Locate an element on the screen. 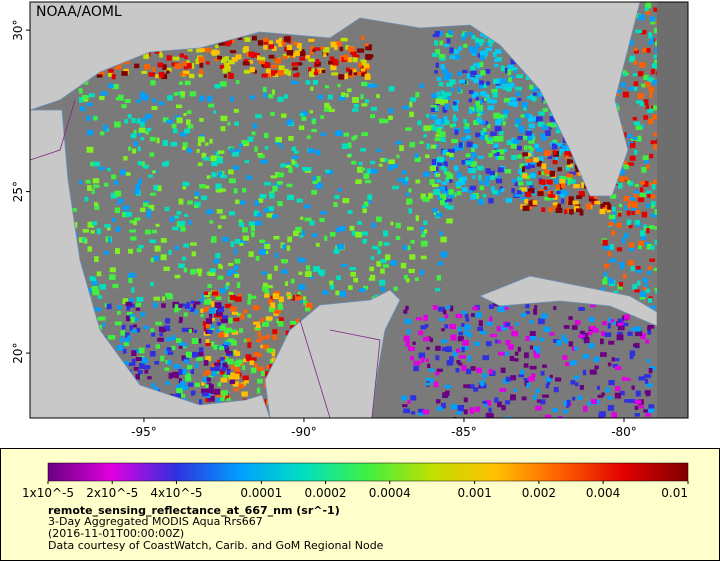 The image size is (720, 561). color-bar-label: 0.0004 is located at coordinates (390, 493).